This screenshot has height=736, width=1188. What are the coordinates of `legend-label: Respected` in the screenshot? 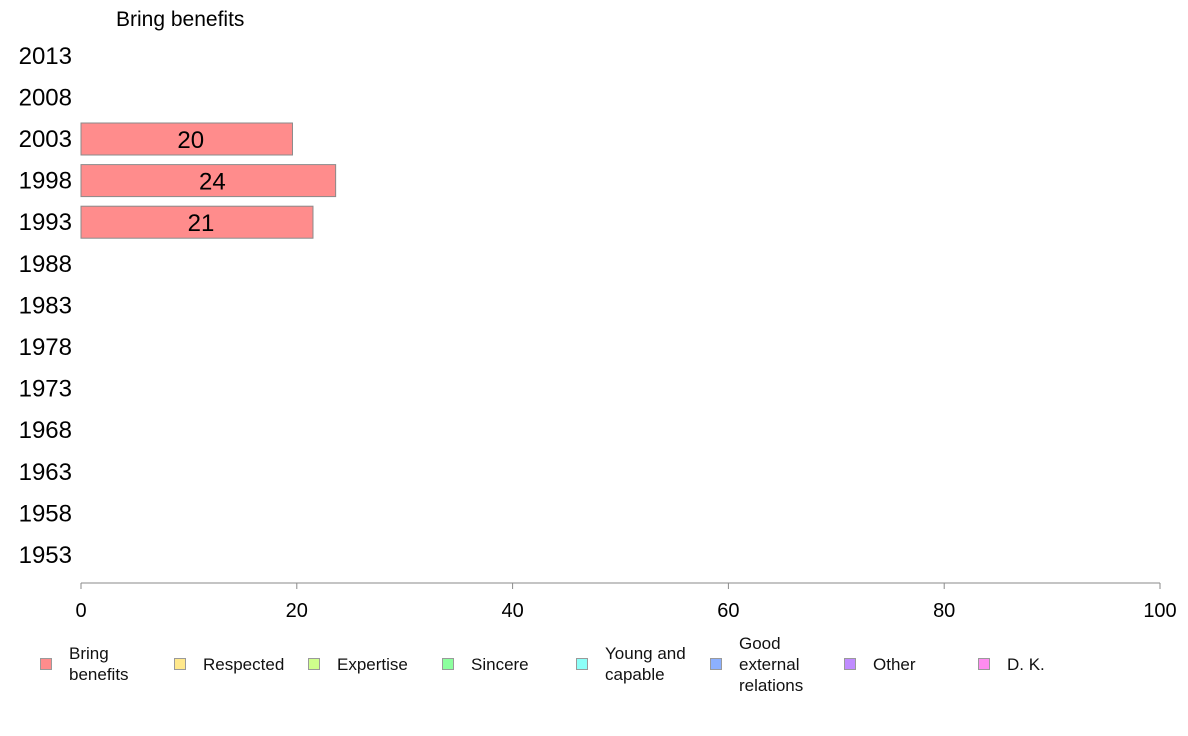 It's located at (244, 664).